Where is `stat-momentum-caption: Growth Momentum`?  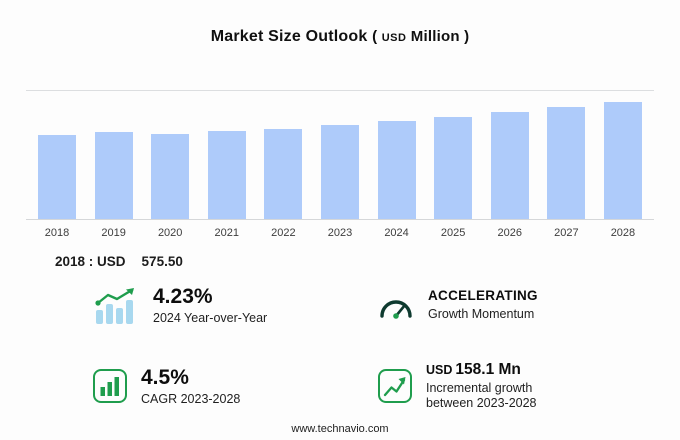 stat-momentum-caption: Growth Momentum is located at coordinates (481, 313).